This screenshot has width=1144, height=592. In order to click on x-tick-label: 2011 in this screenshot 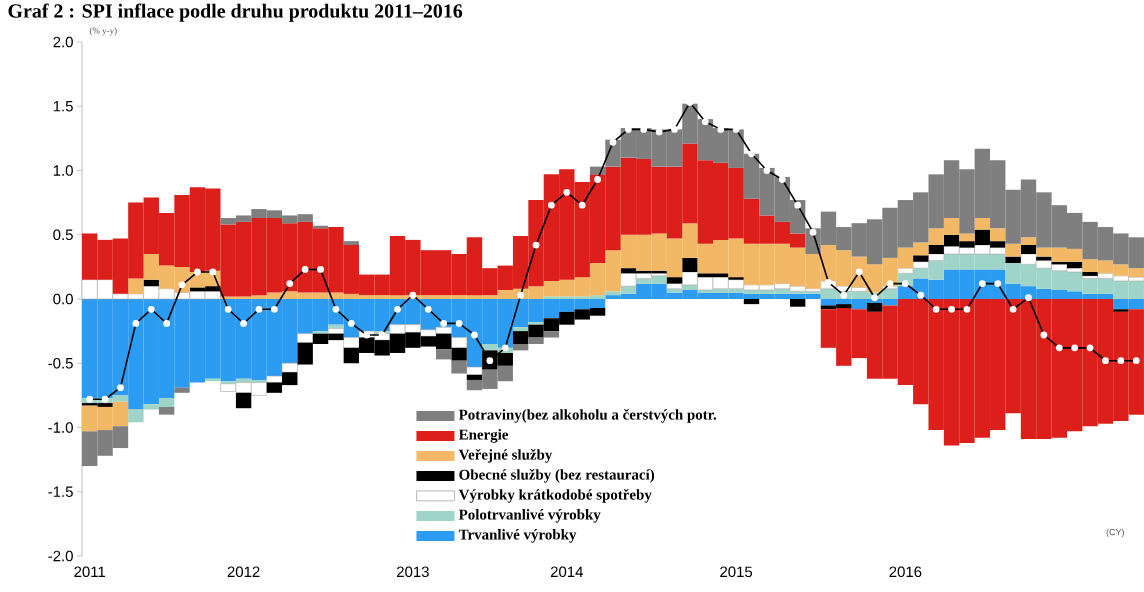, I will do `click(90, 572)`.